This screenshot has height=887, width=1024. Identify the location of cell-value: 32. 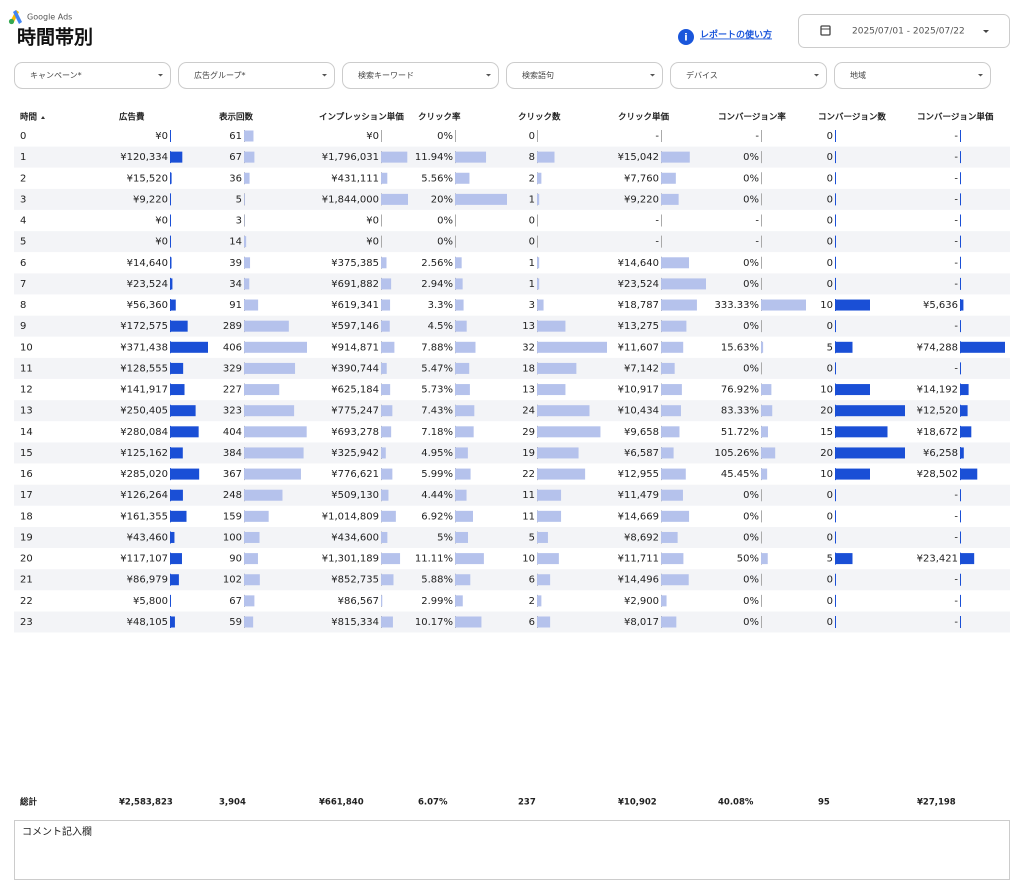
(528, 347).